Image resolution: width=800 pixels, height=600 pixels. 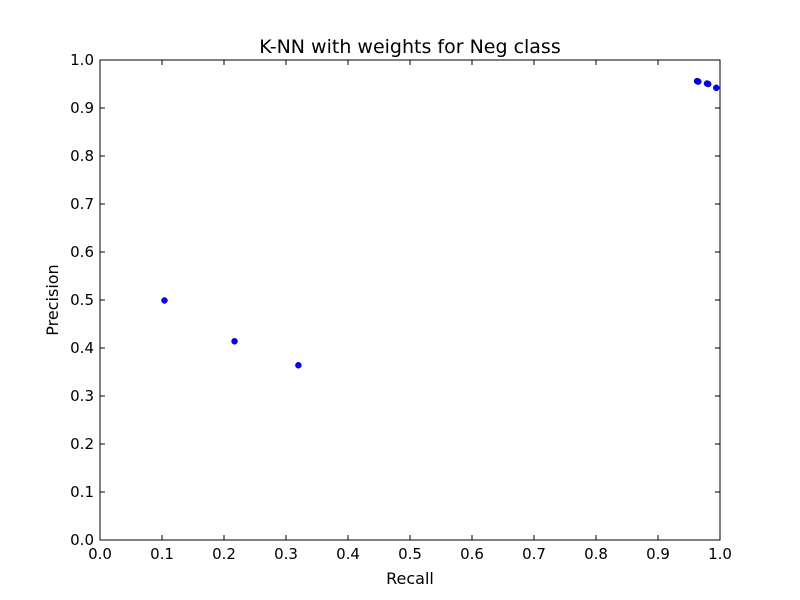 I want to click on y-tick-label: 0.4, so click(x=82, y=348).